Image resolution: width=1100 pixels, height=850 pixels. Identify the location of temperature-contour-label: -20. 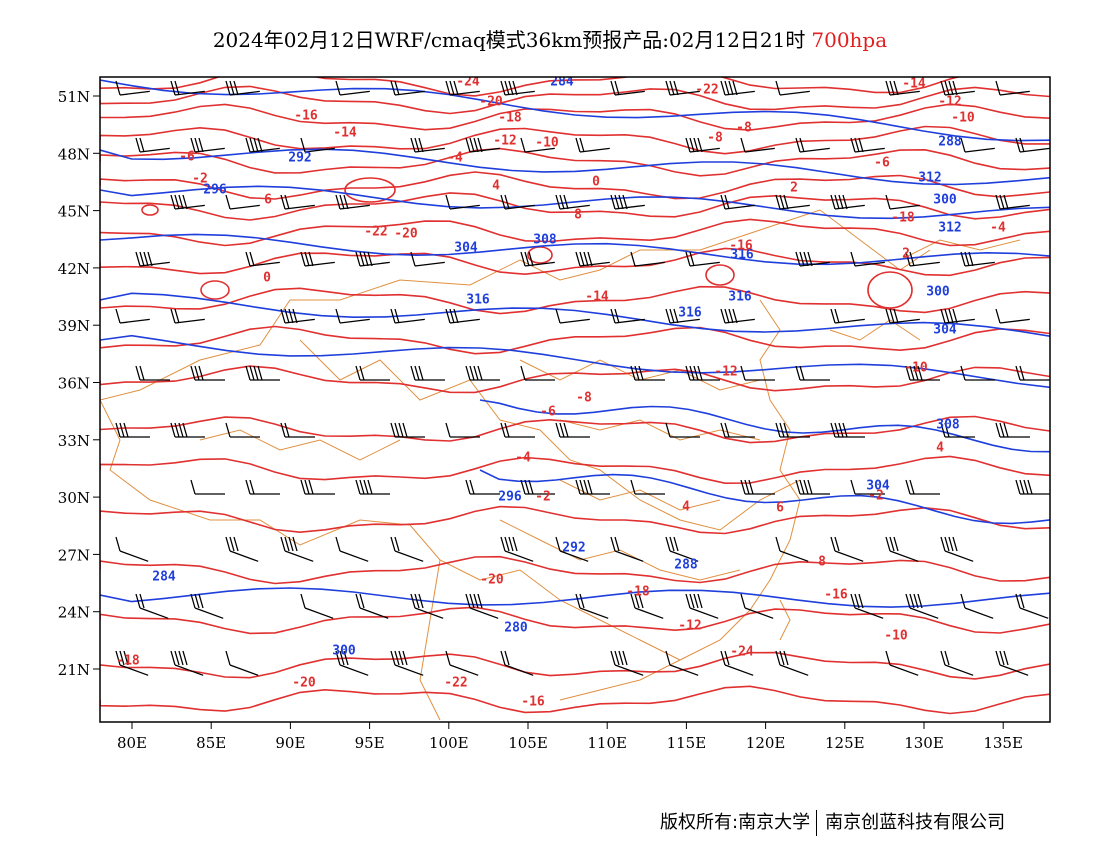
(304, 683).